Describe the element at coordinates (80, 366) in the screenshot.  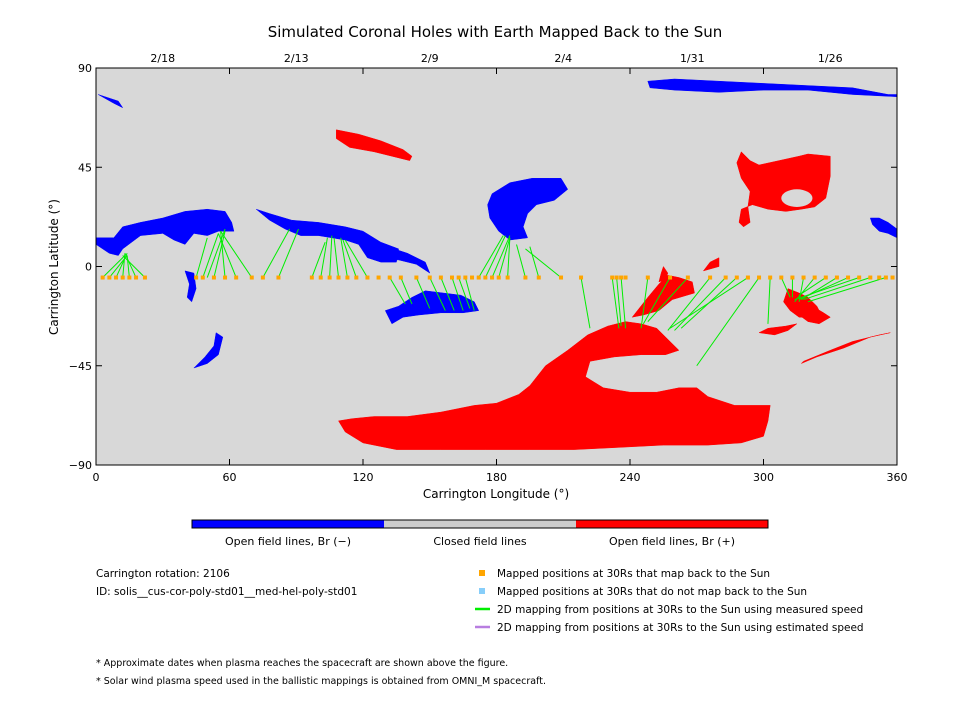
I see `y-tick-label-3: −45` at that location.